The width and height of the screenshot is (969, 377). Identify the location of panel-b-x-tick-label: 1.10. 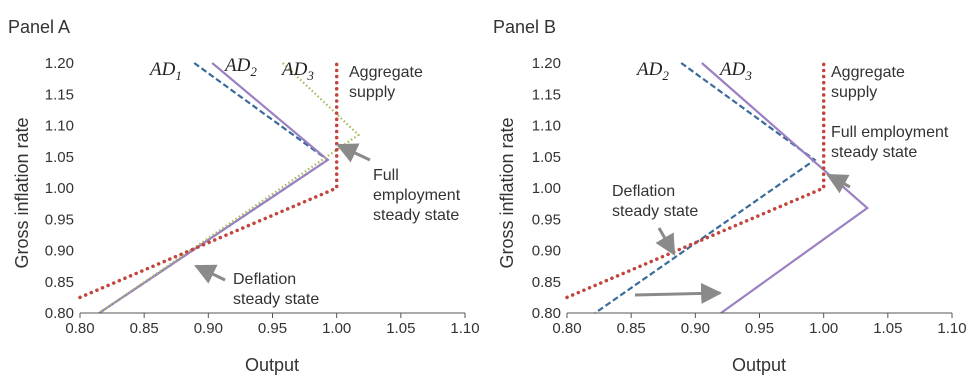
(951, 328).